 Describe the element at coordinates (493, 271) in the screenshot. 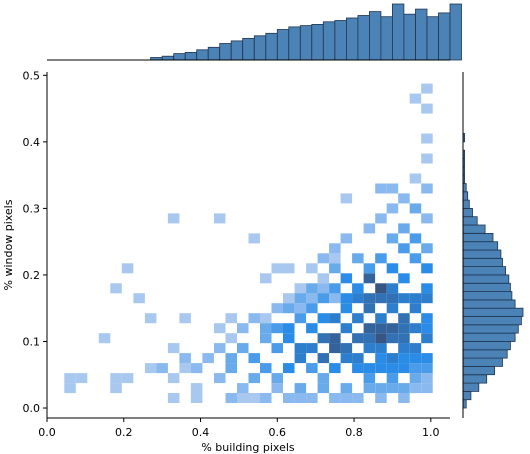

I see `marginal-y-bars` at that location.